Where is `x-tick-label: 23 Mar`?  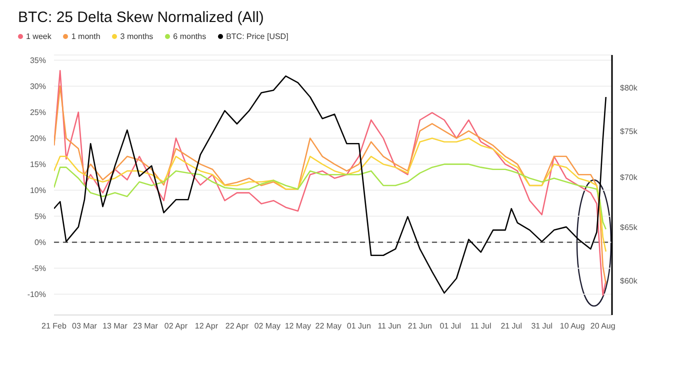
x-tick-label: 23 Mar is located at coordinates (145, 326).